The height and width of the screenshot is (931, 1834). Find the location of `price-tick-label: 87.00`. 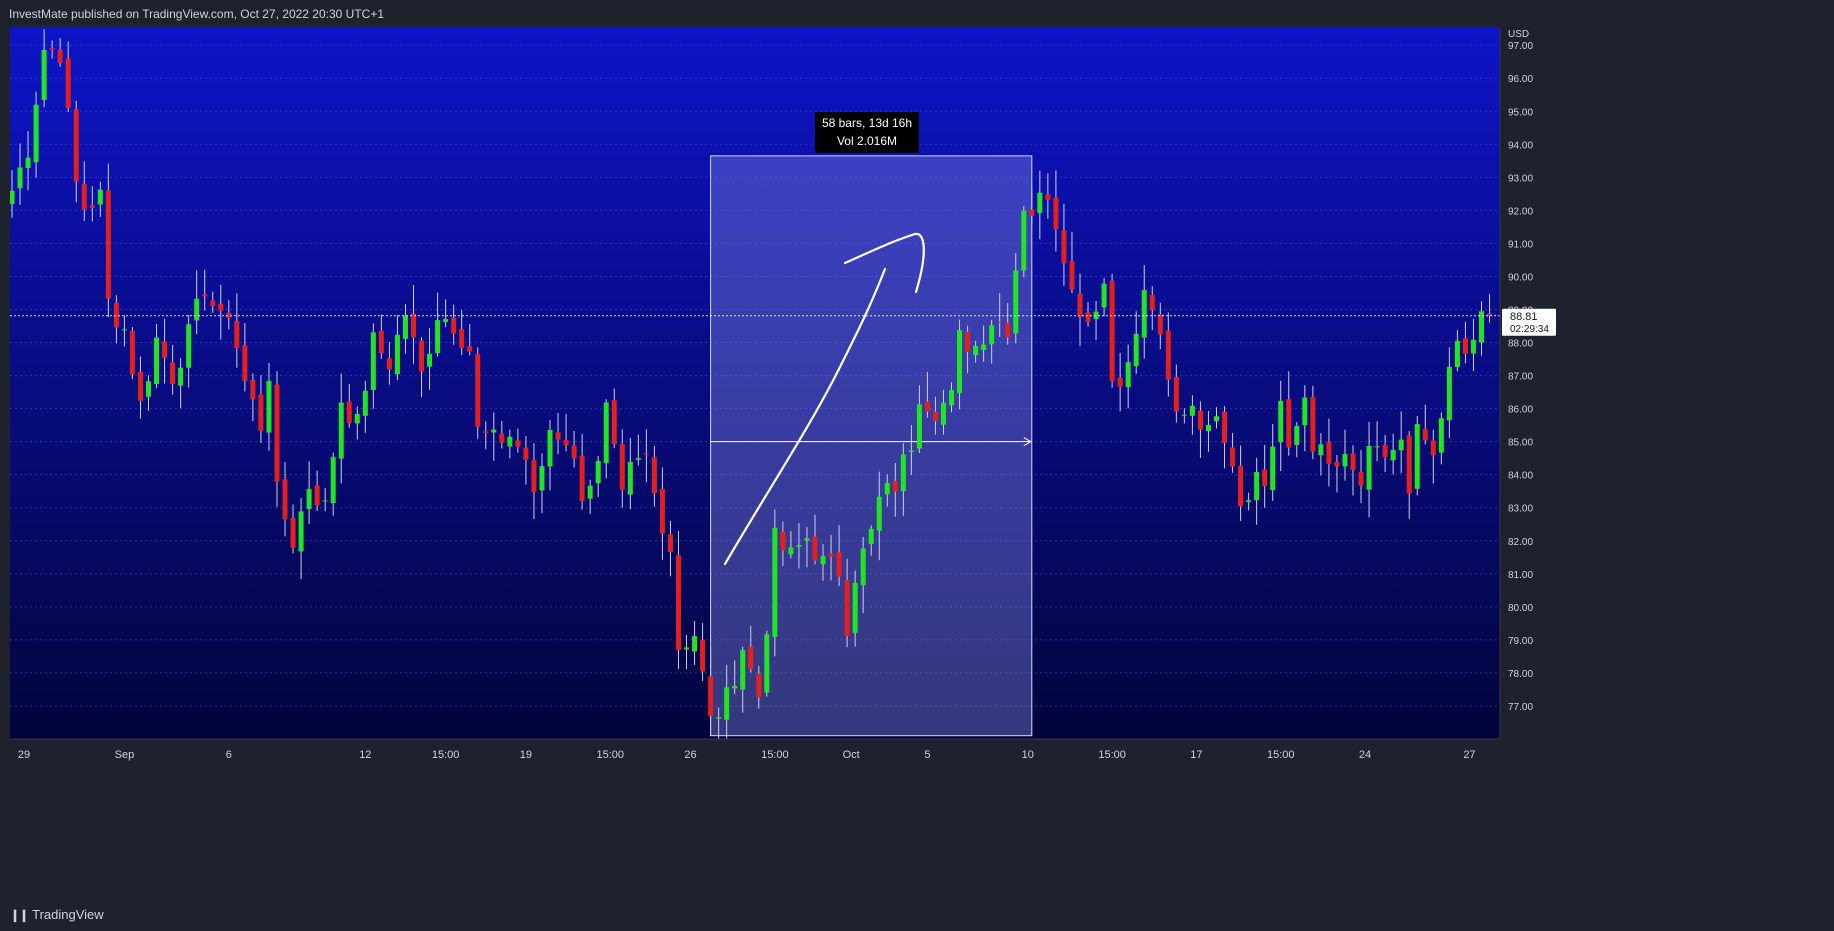

price-tick-label: 87.00 is located at coordinates (1520, 377).